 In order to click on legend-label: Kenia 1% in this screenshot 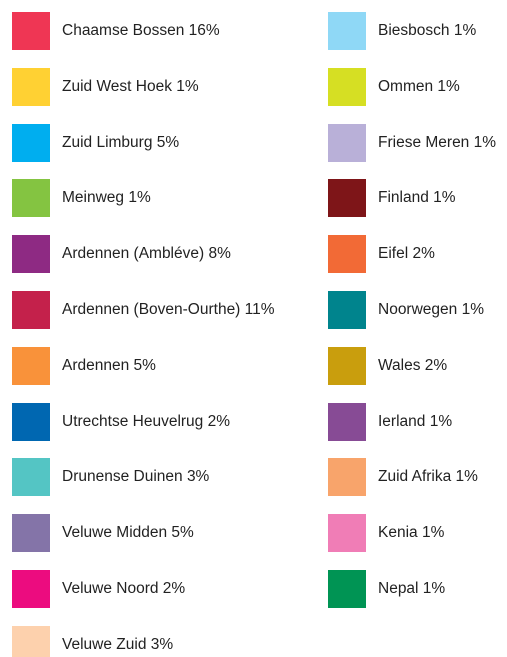, I will do `click(411, 533)`.